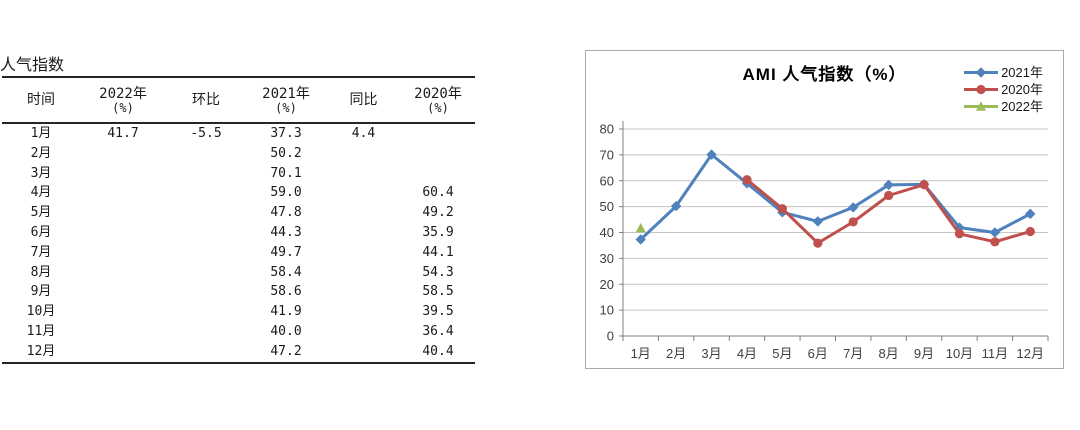 The width and height of the screenshot is (1080, 430). I want to click on table-cell: 35.9, so click(438, 232).